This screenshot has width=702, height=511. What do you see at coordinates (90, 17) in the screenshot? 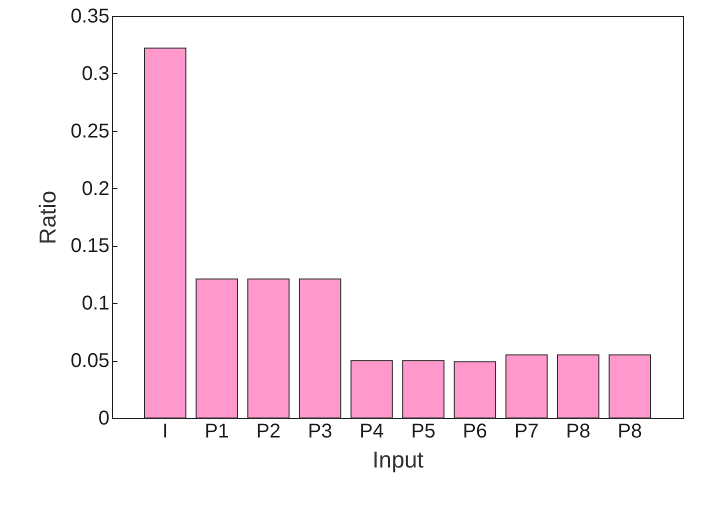
I see `y-tick-label: 0.35` at bounding box center [90, 17].